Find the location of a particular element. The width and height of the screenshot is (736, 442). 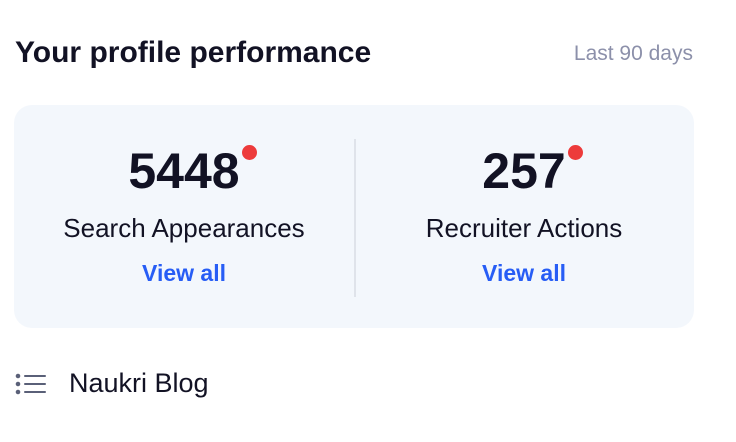

stat-number: 5448 is located at coordinates (184, 171).